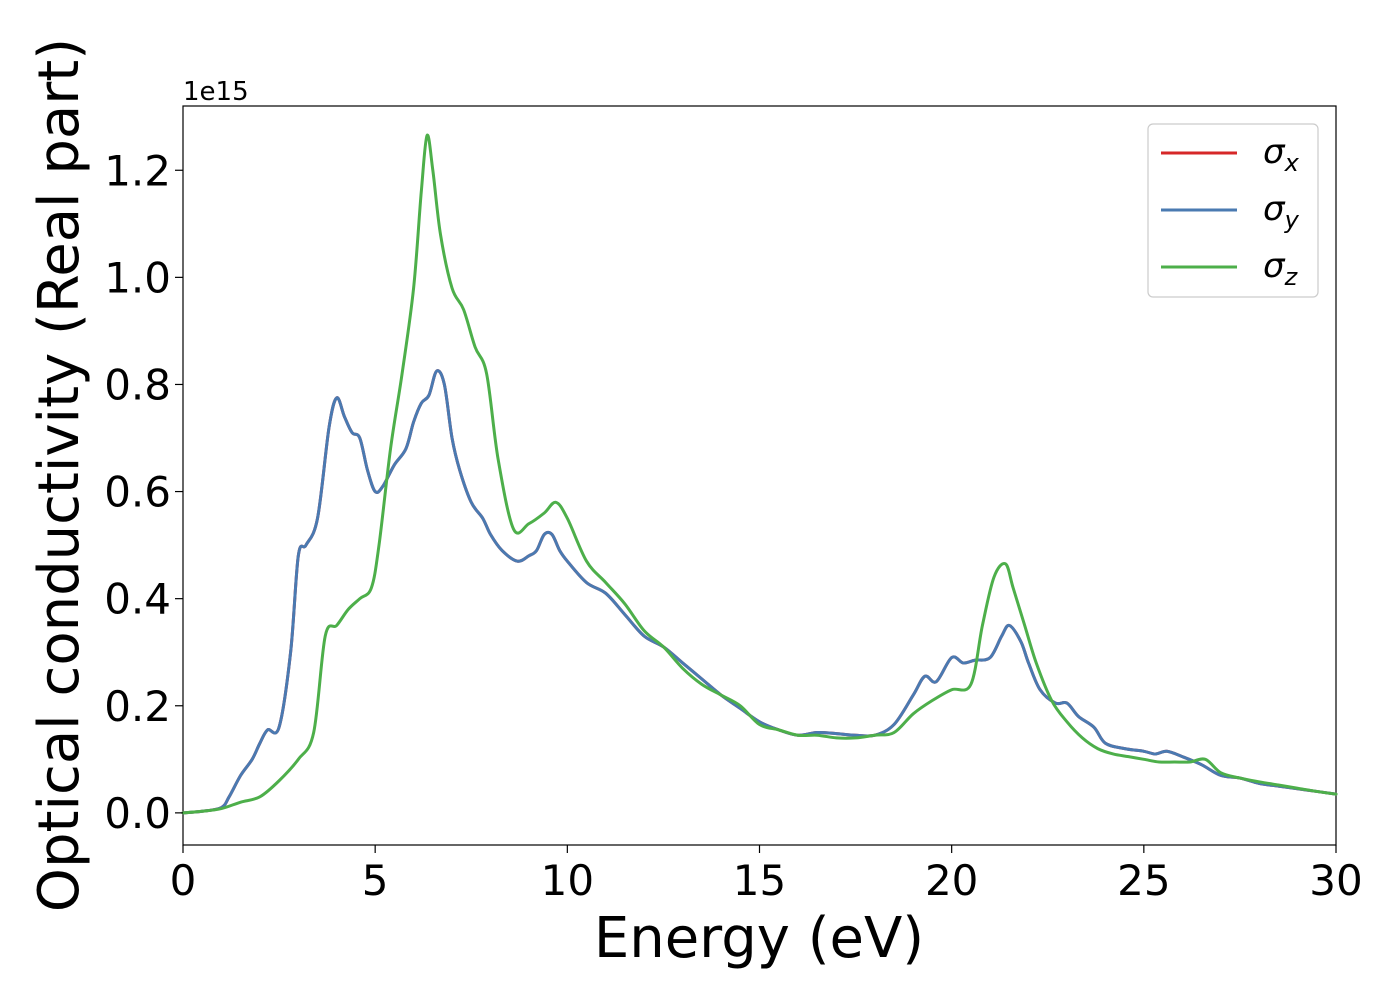  What do you see at coordinates (59, 475) in the screenshot?
I see `y-axis-label: Optical conductivity (Real part)` at bounding box center [59, 475].